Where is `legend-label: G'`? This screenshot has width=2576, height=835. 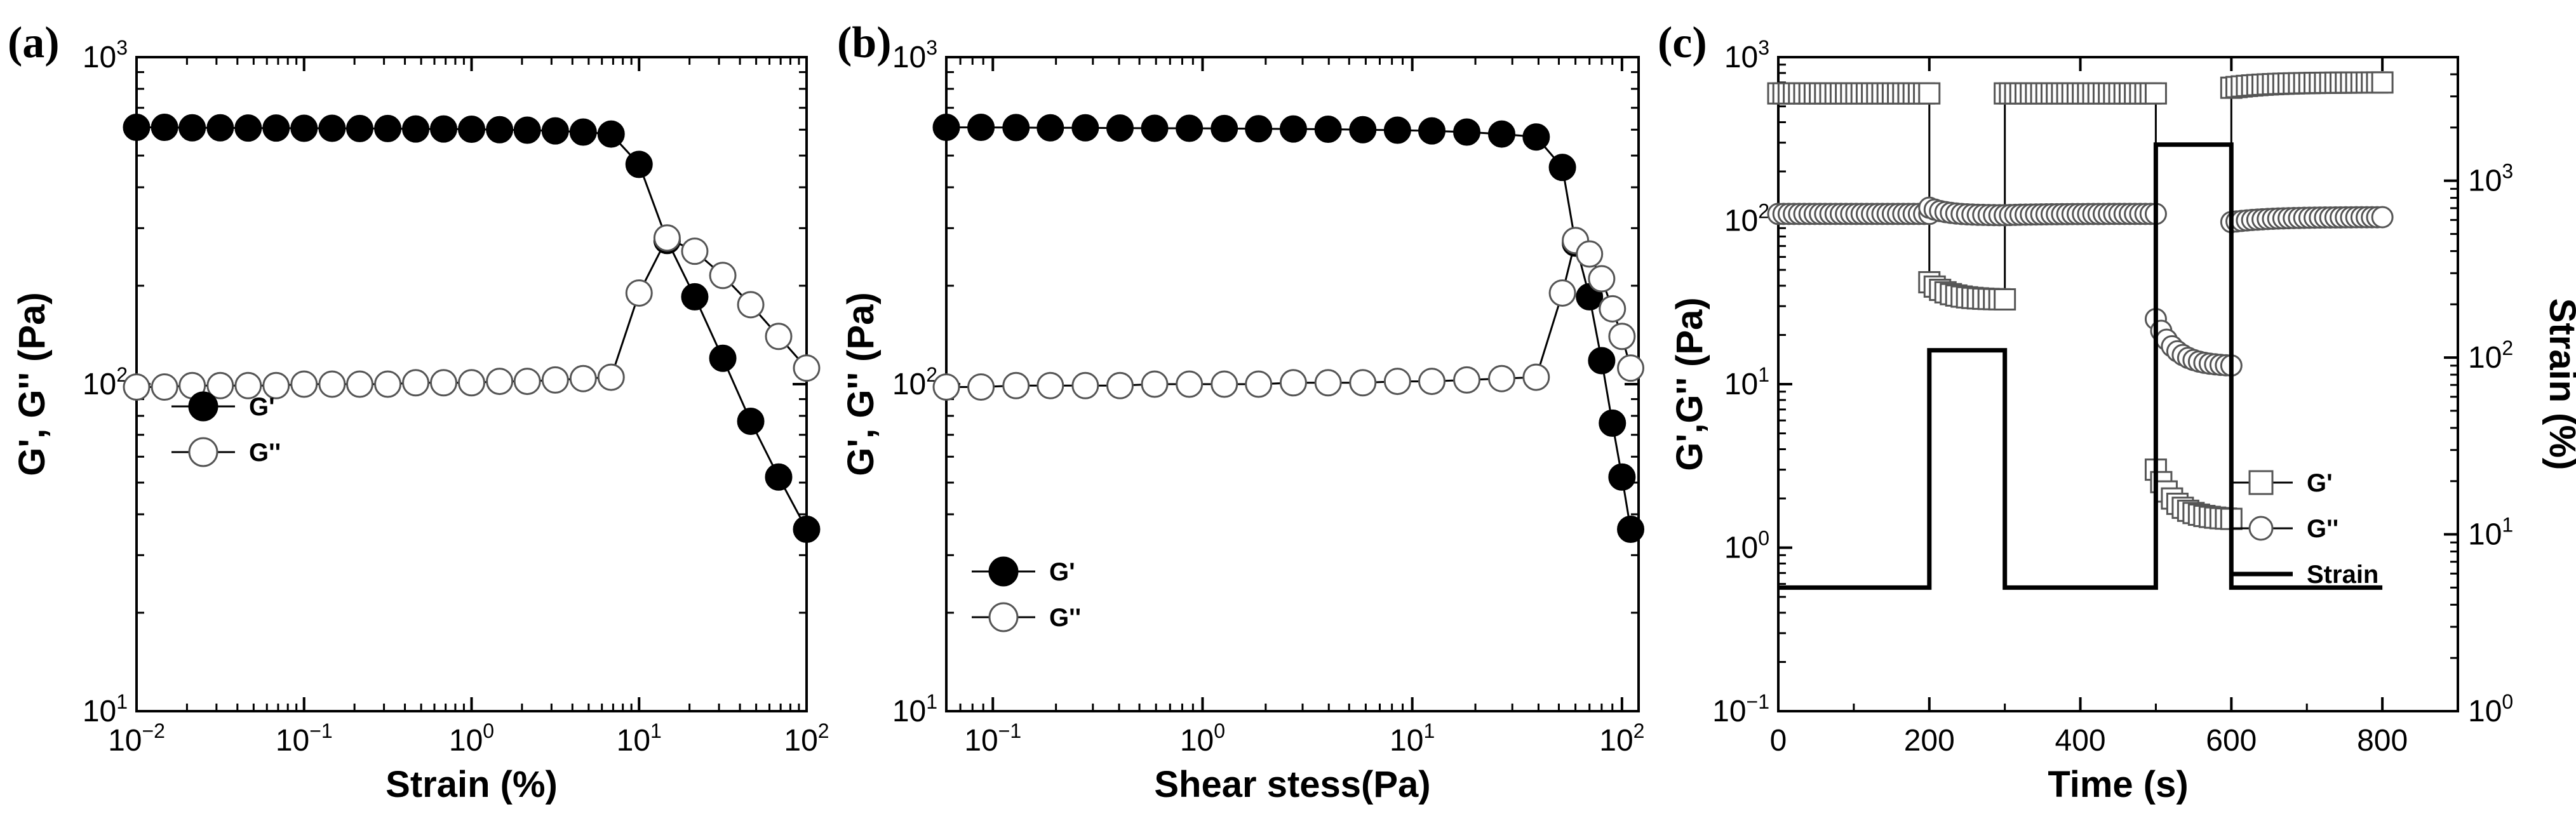
legend-label: G' is located at coordinates (262, 407).